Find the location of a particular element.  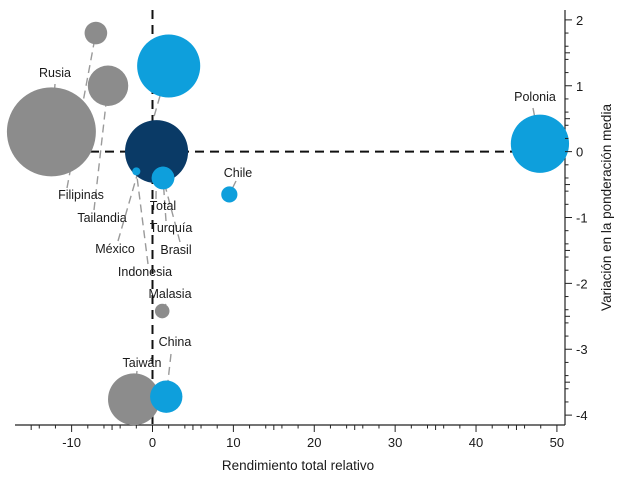

y-tick-label: -2 is located at coordinates (582, 283).